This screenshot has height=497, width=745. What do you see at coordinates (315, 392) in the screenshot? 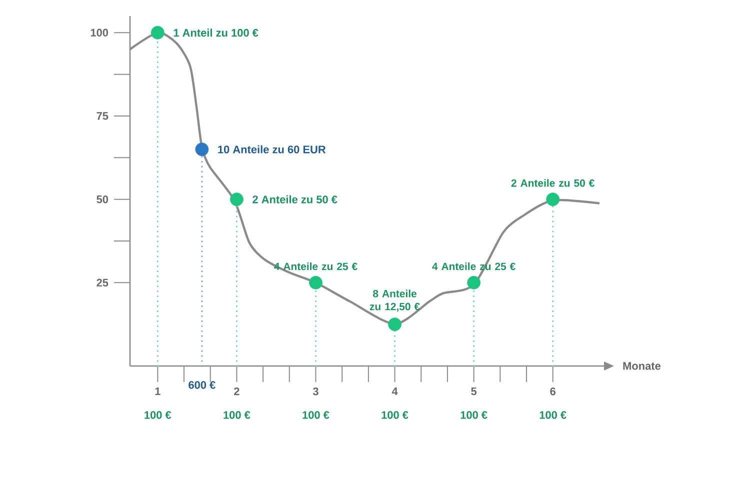
I see `x-tick-label: 3` at bounding box center [315, 392].